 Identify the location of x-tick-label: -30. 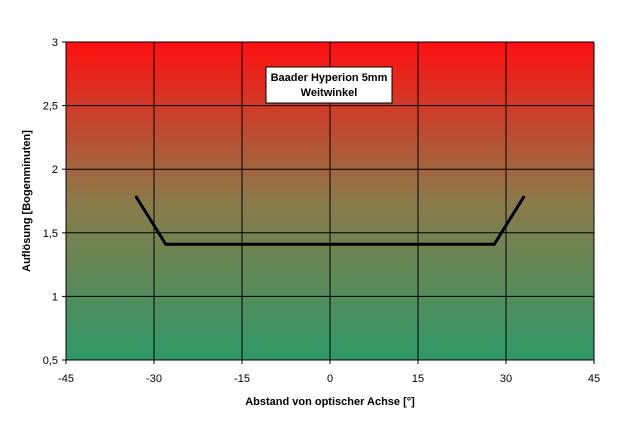
(154, 379).